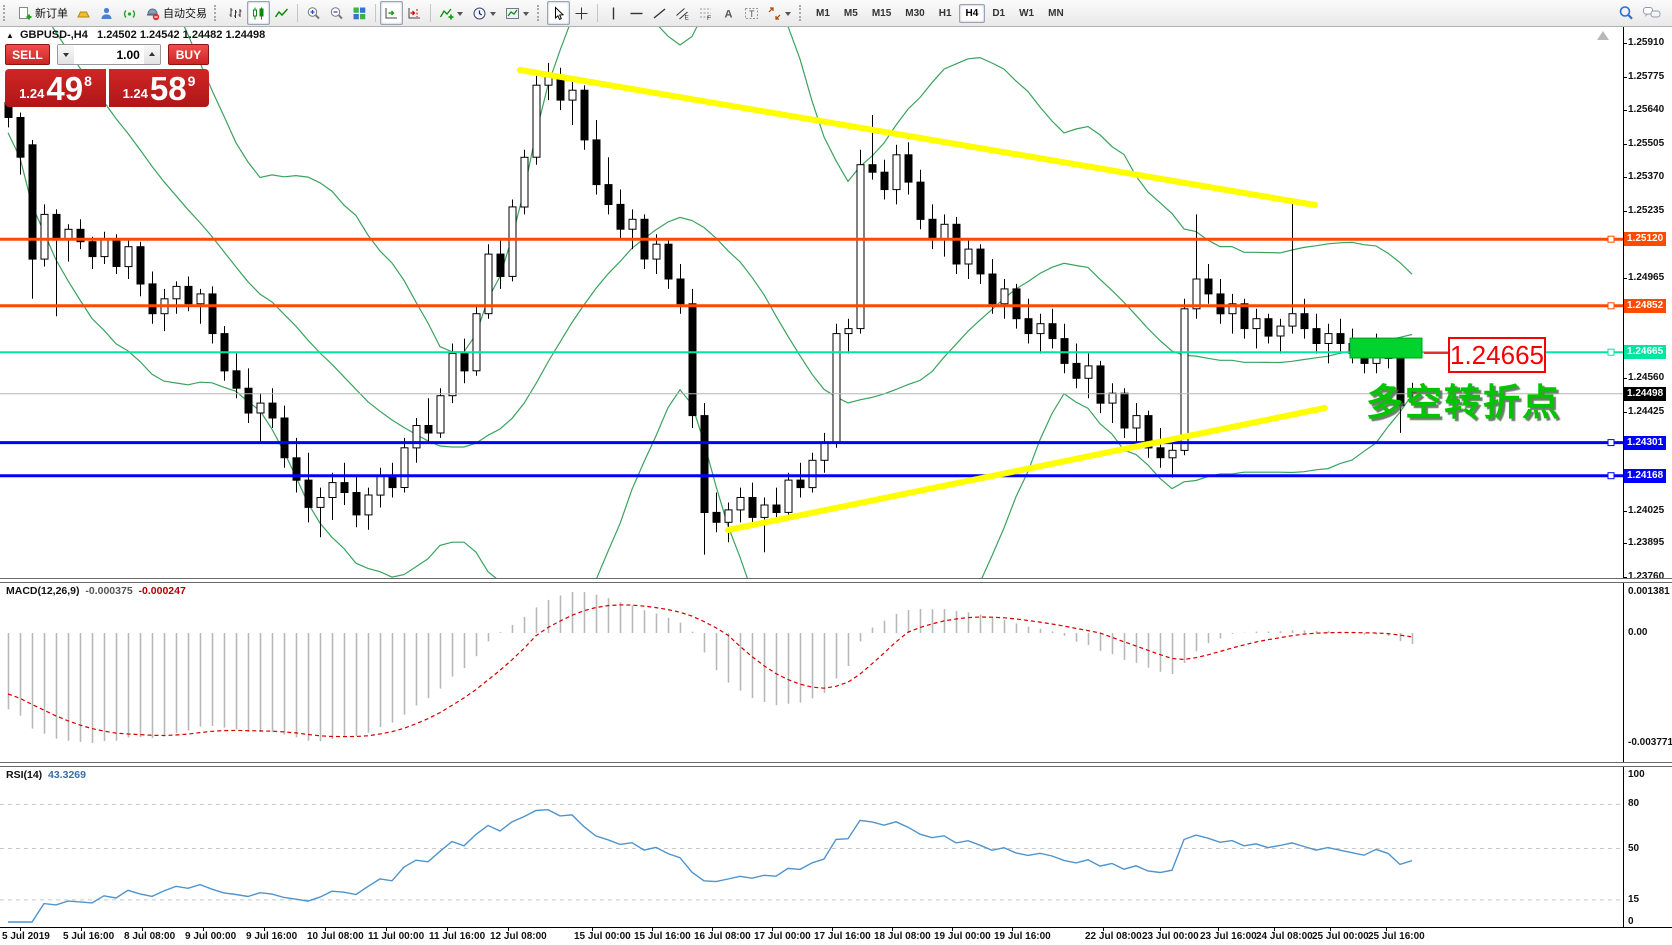 The width and height of the screenshot is (1672, 945). Describe the element at coordinates (51, 14) in the screenshot. I see `new-order-label: 新订单` at that location.